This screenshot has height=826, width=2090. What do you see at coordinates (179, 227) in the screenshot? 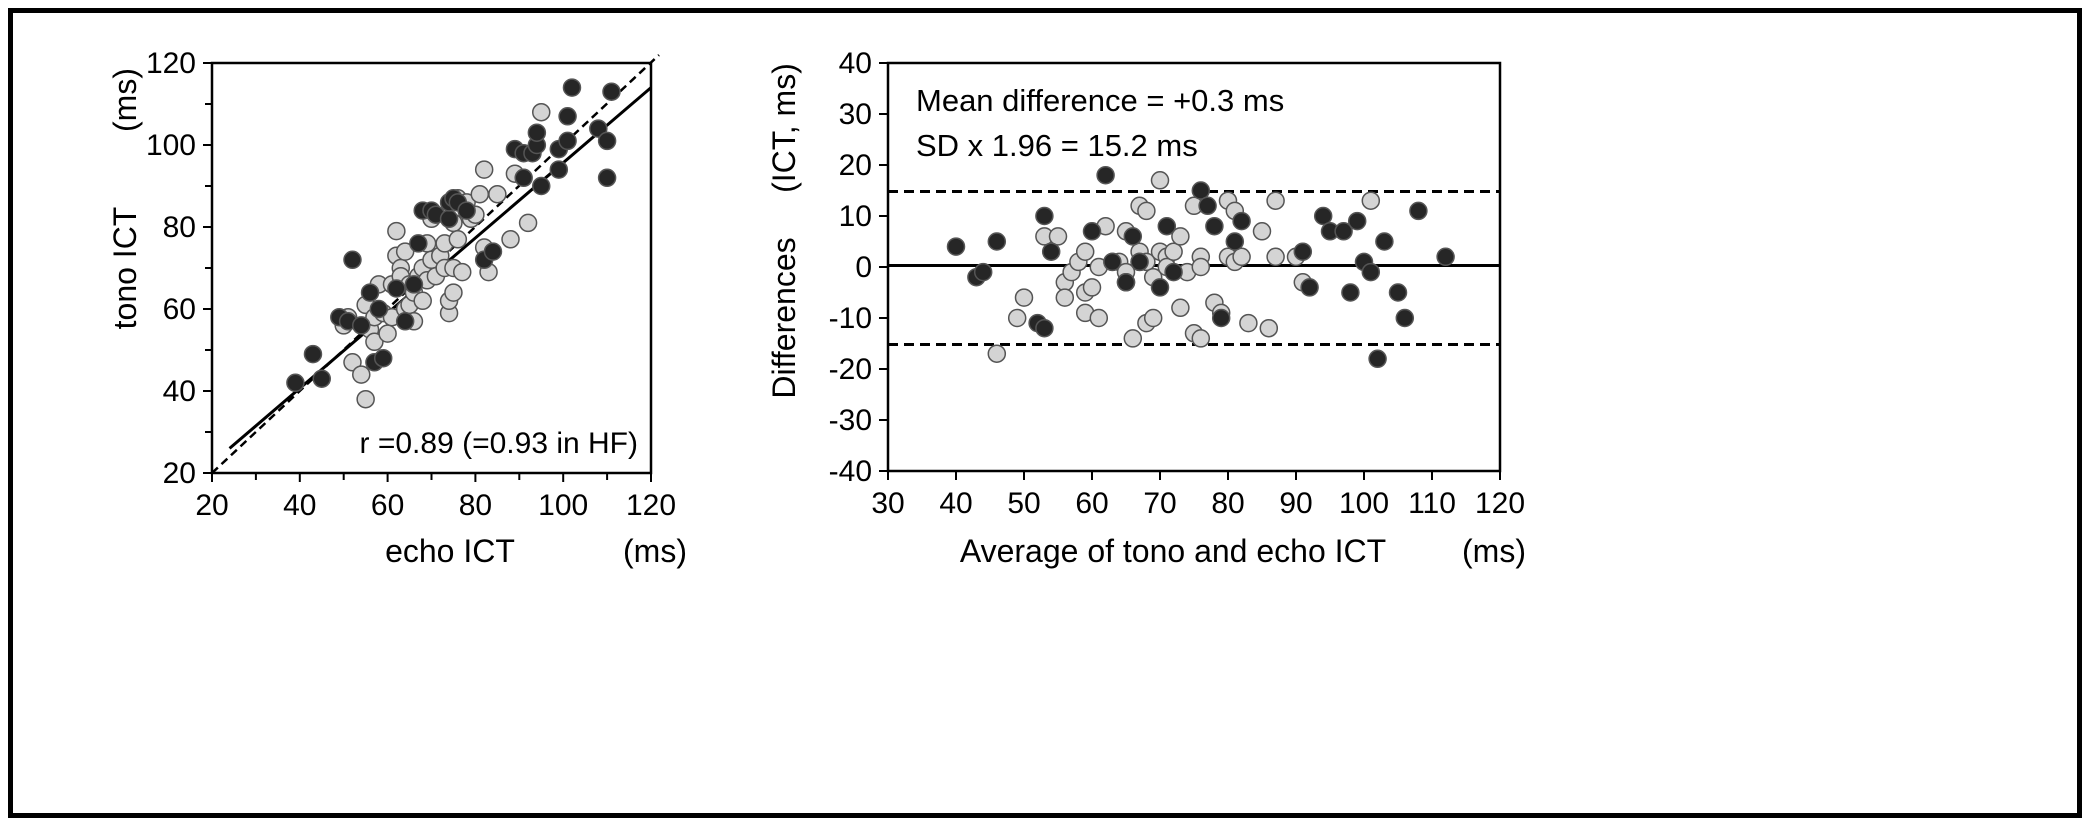
I see `y-tick-label: 80` at bounding box center [179, 227].